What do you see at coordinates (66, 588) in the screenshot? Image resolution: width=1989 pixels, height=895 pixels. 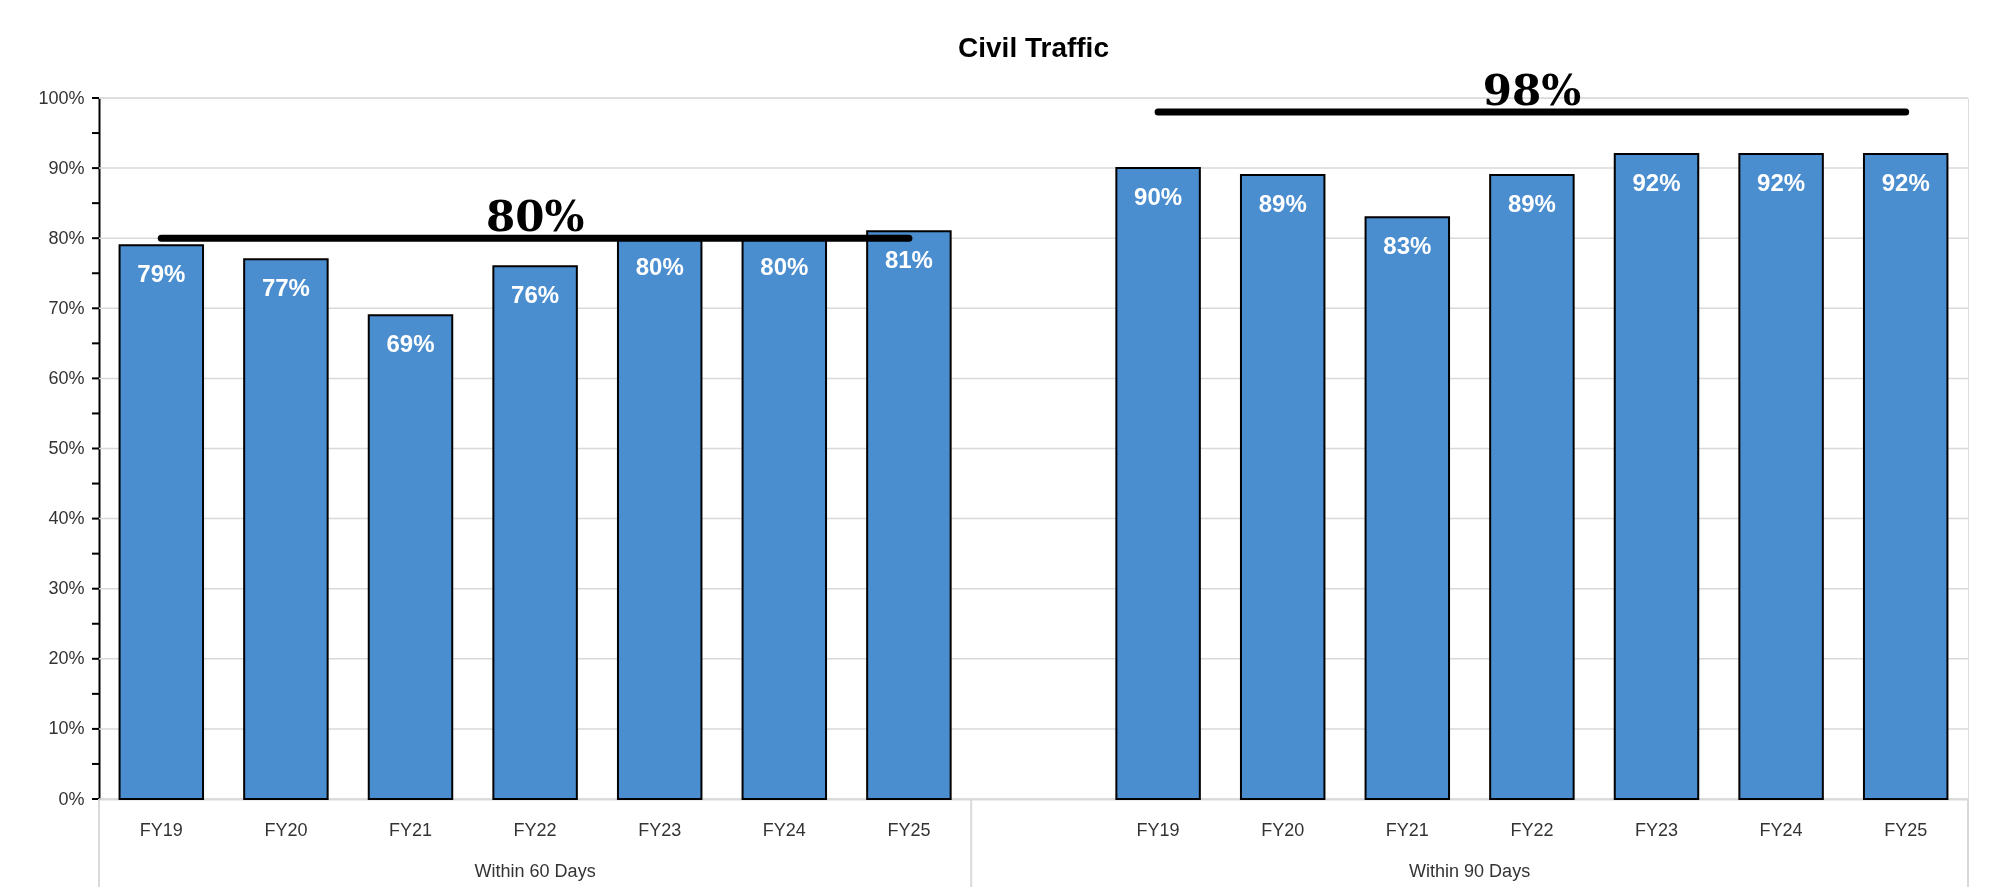 I see `y-tick-label: 30%` at bounding box center [66, 588].